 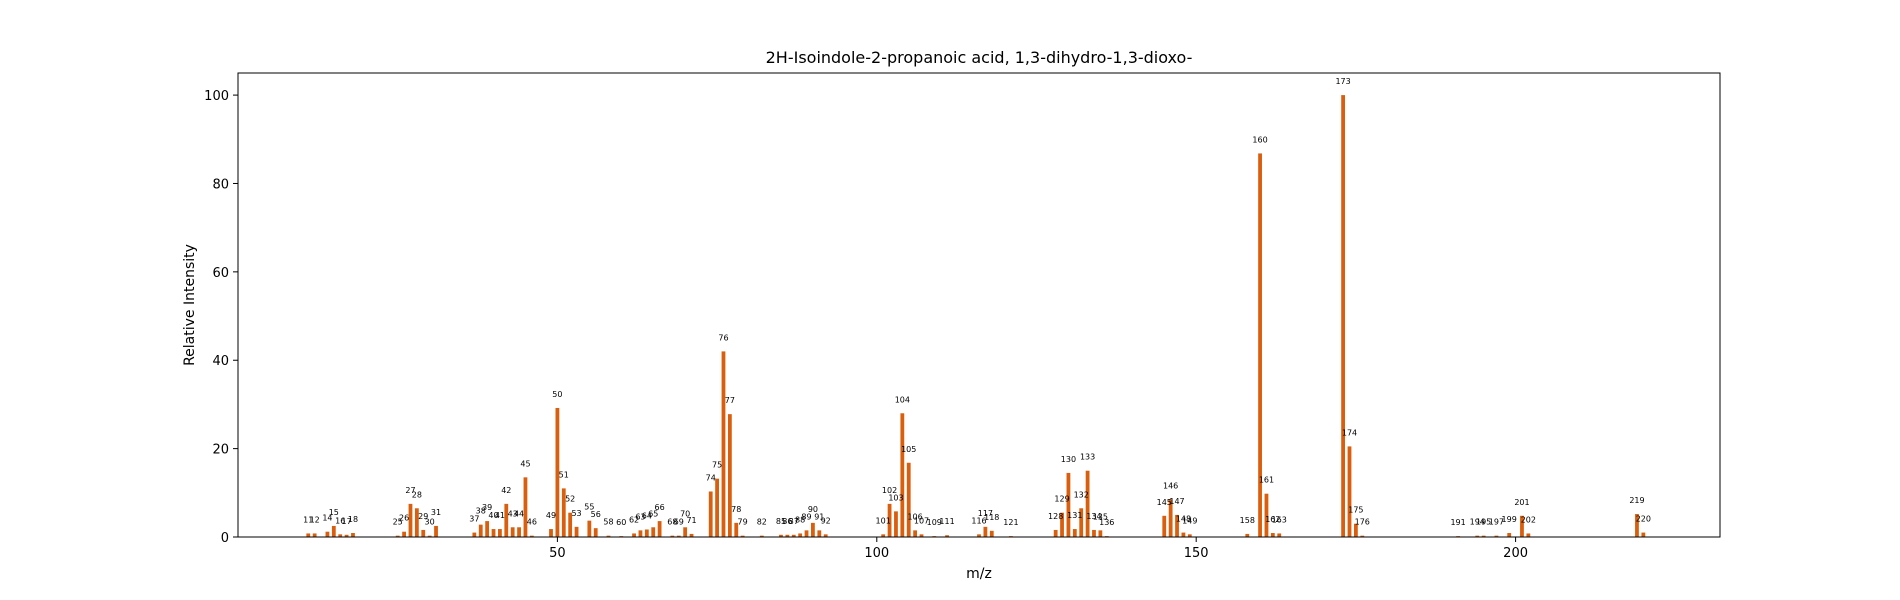 What do you see at coordinates (340, 520) in the screenshot?
I see `bar-label-mz-16: 16` at bounding box center [340, 520].